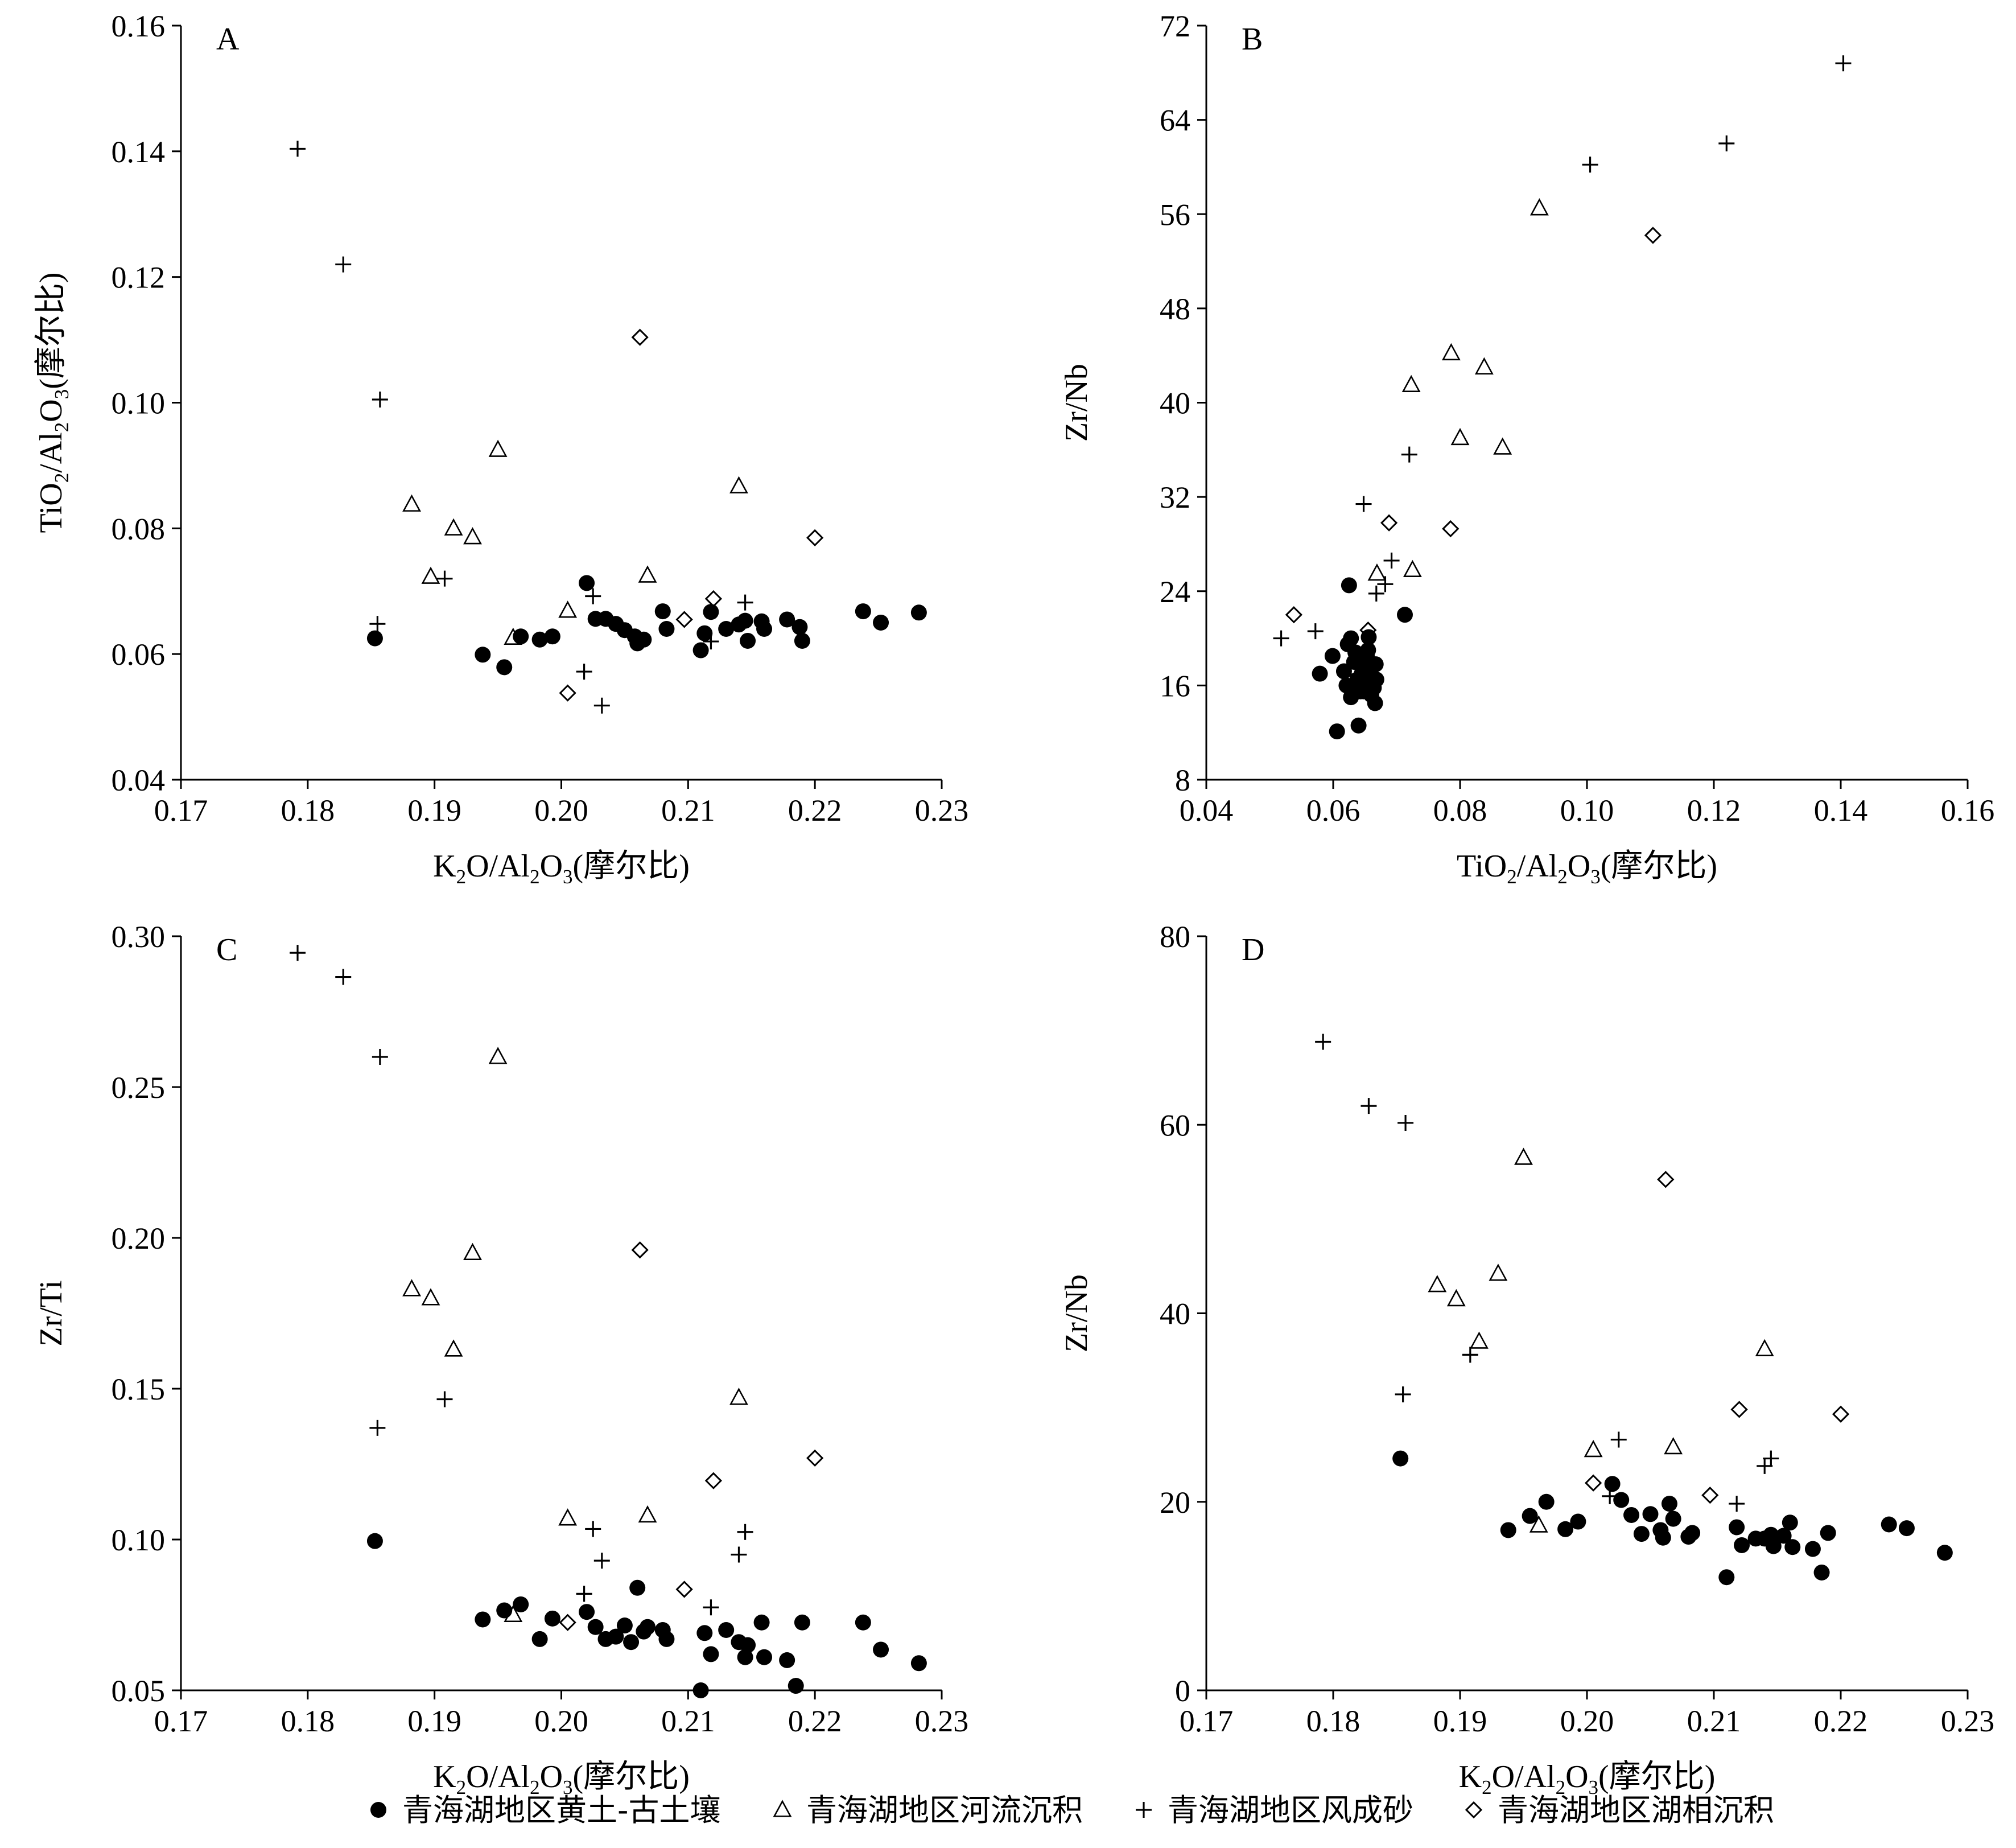 The width and height of the screenshot is (2016, 1848). What do you see at coordinates (139, 152) in the screenshot?
I see `y-tick-label: 0.14` at bounding box center [139, 152].